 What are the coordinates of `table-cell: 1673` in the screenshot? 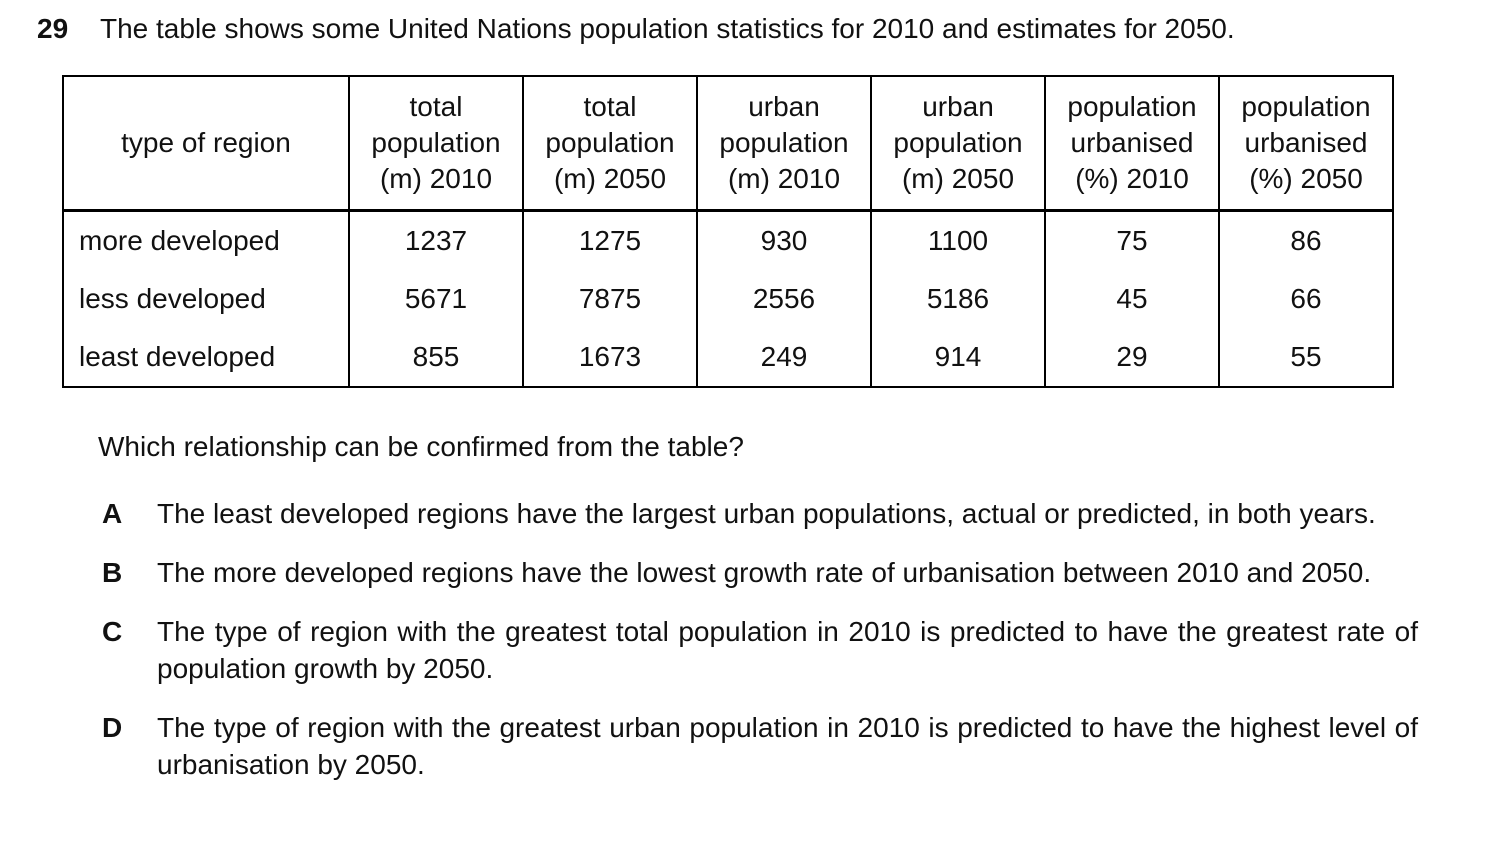 It's located at (610, 357).